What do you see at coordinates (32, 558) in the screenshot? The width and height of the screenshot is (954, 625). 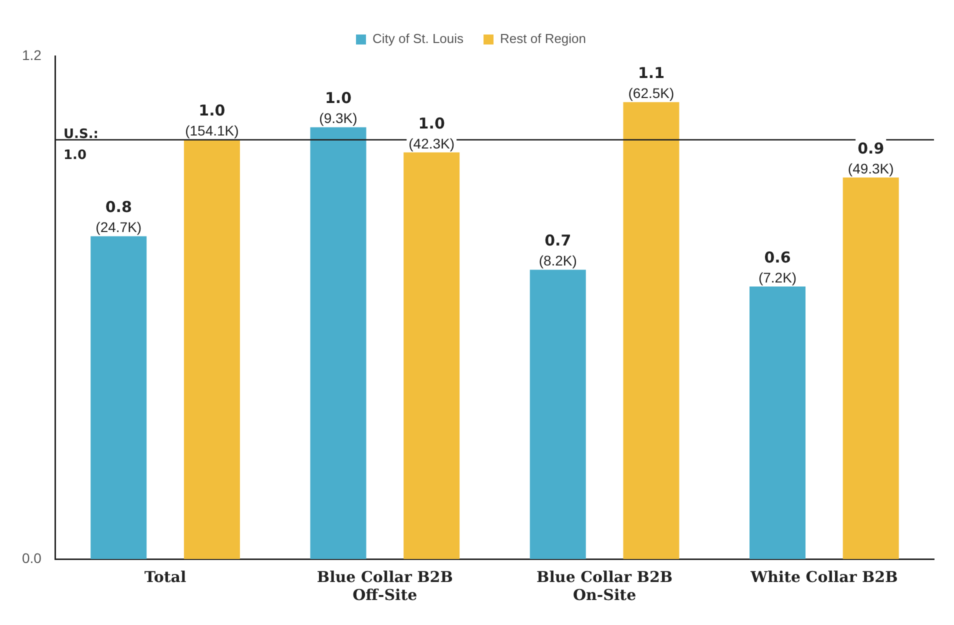 I see `y-tick-label: 0.0` at bounding box center [32, 558].